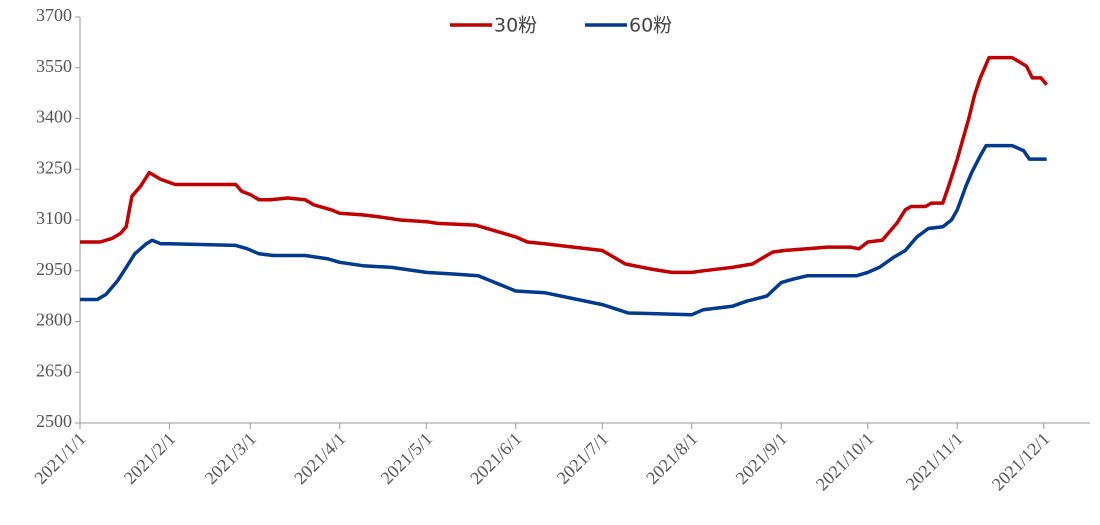  What do you see at coordinates (582, 458) in the screenshot?
I see `x-tick-label: 2021/7/1` at bounding box center [582, 458].